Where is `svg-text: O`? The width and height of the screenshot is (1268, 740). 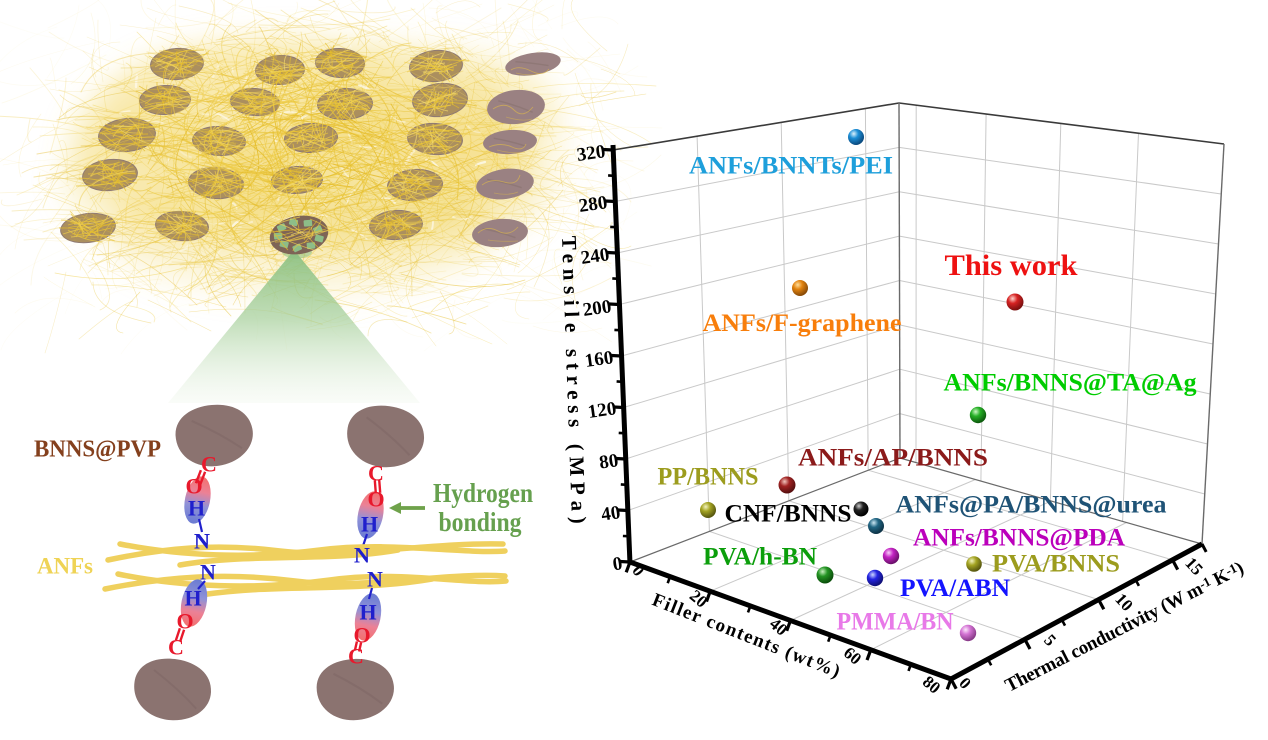
svg-text: O is located at coordinates (375, 499).